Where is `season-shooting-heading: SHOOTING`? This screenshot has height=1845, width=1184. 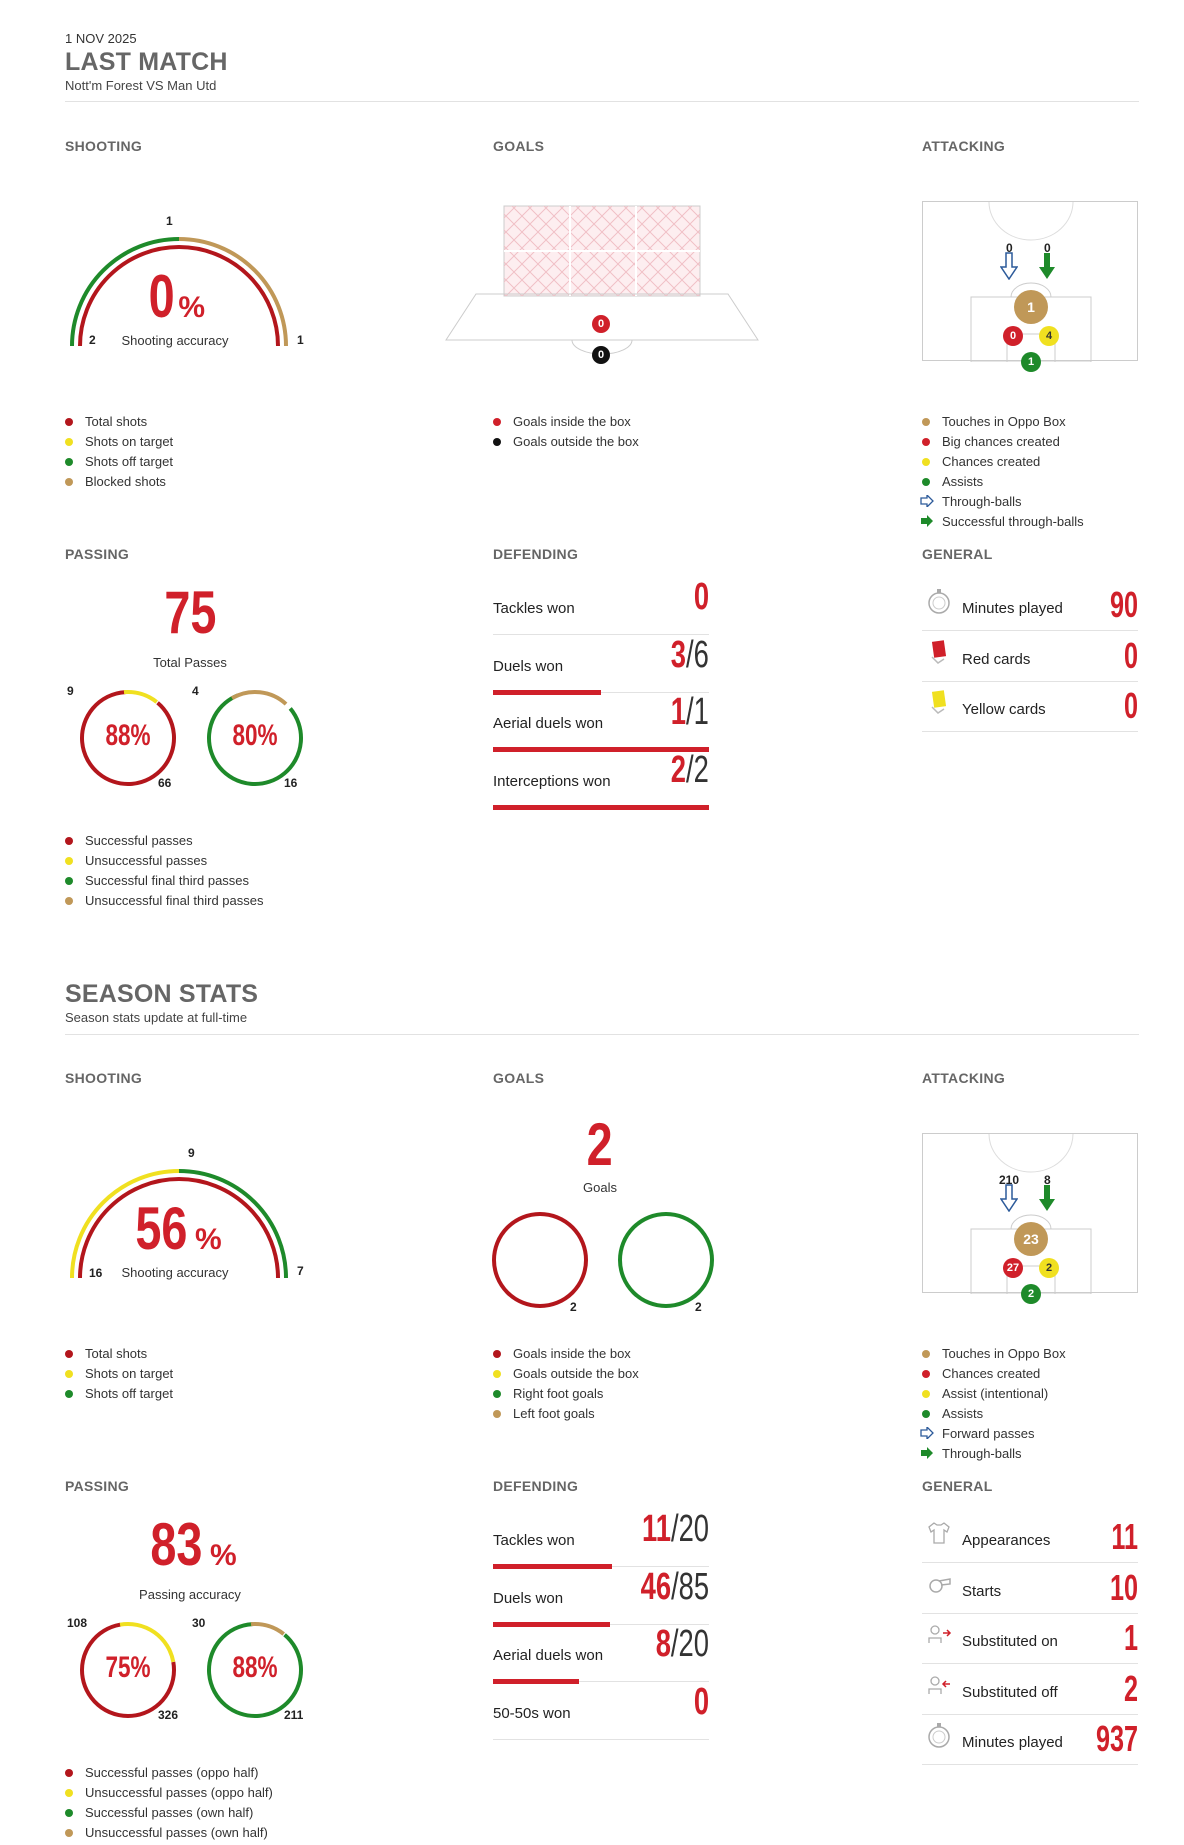 season-shooting-heading: SHOOTING is located at coordinates (104, 1078).